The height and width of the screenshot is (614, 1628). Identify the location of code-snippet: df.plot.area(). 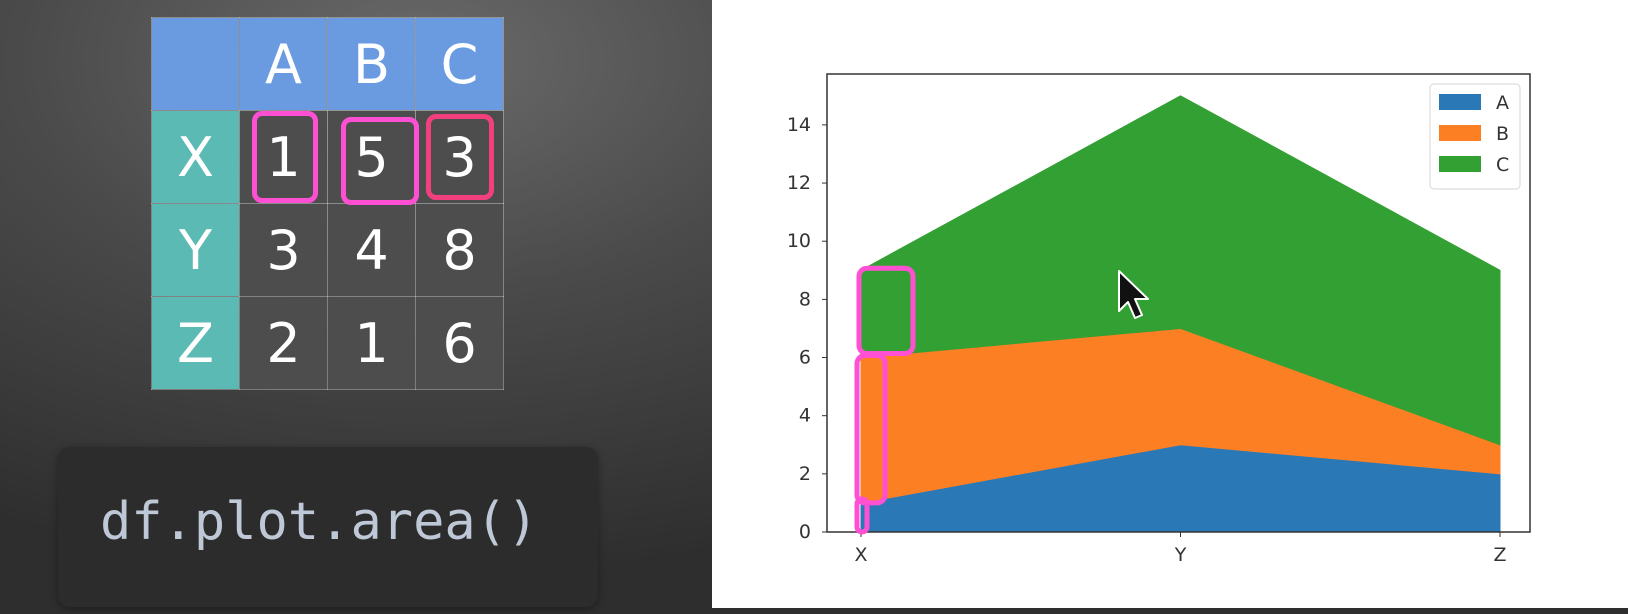
(328, 527).